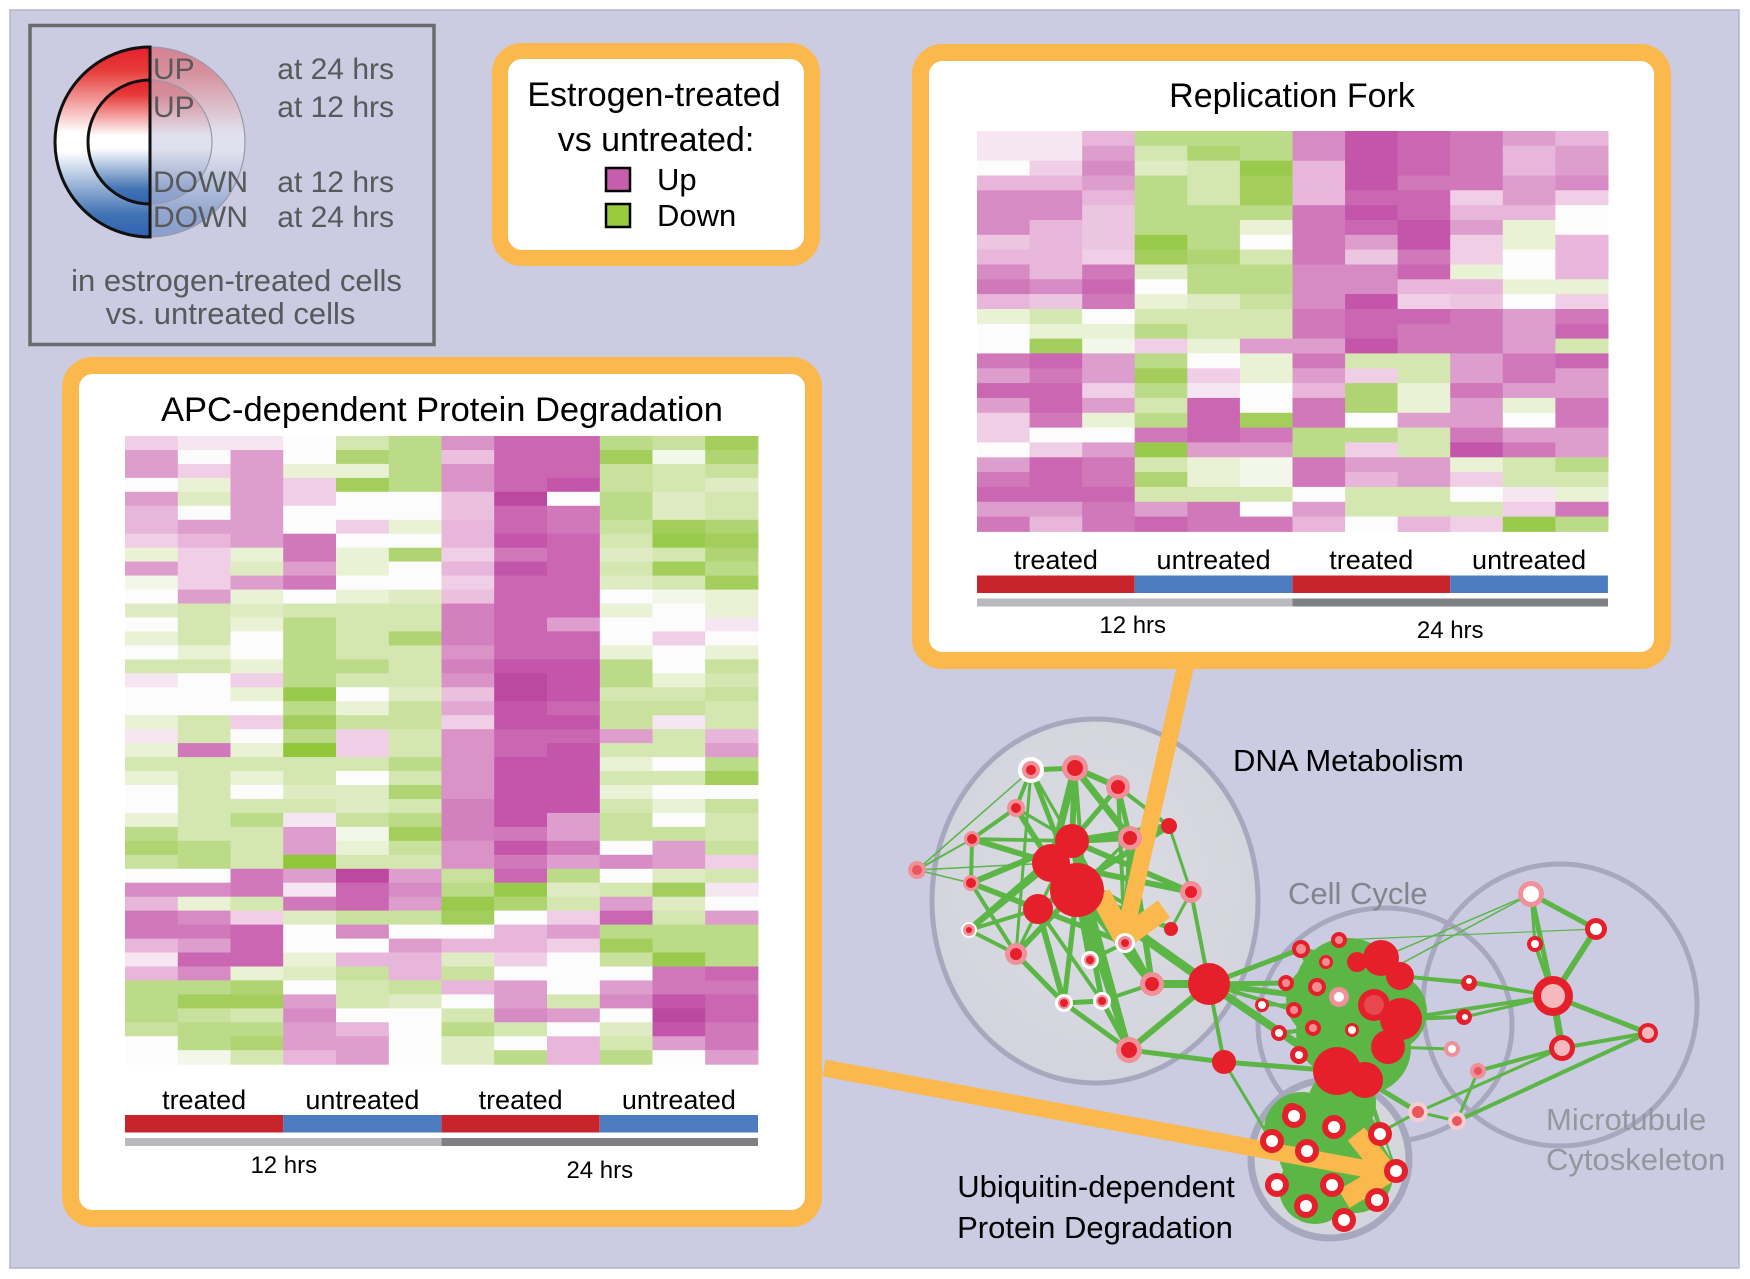 This screenshot has height=1279, width=1750. What do you see at coordinates (1626, 1119) in the screenshot?
I see `svg-text: Microtubule` at bounding box center [1626, 1119].